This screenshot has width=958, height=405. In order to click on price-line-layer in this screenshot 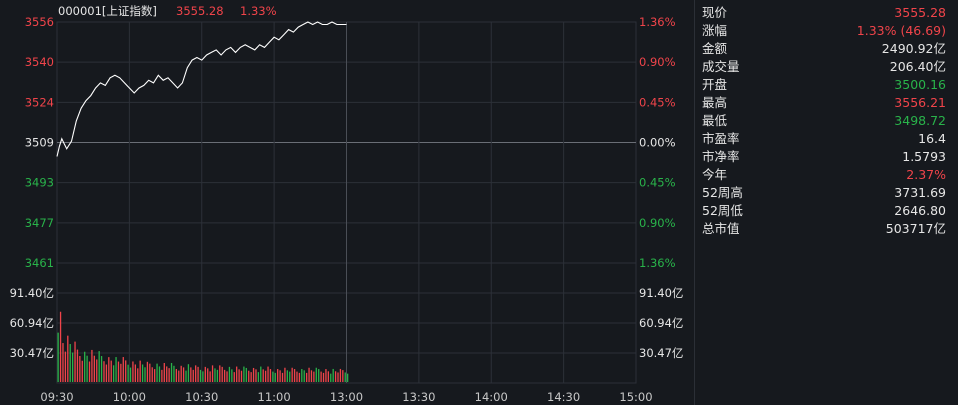, I will do `click(201, 89)`.